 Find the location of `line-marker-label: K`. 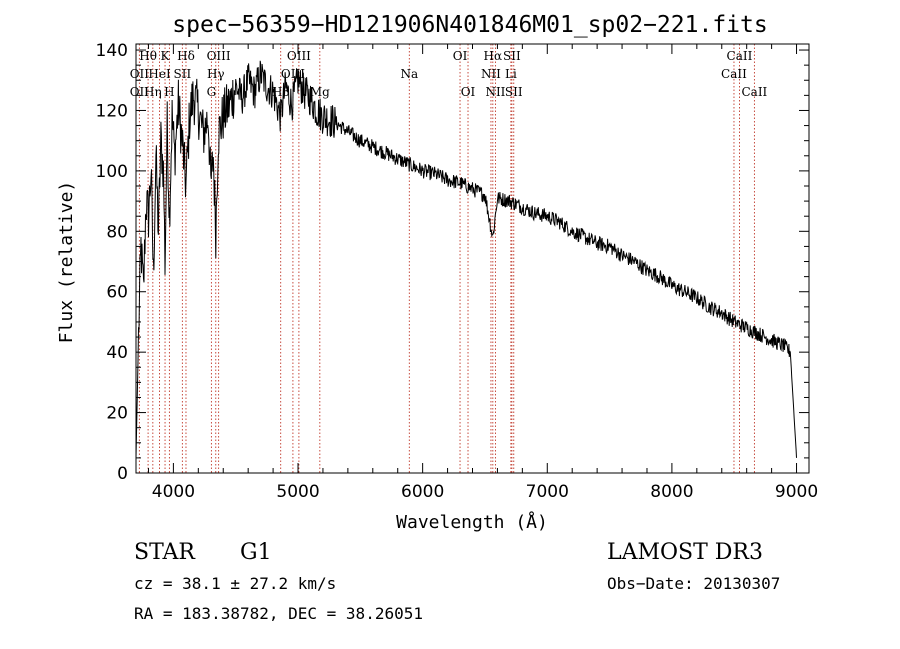

line-marker-label: K is located at coordinates (166, 56).